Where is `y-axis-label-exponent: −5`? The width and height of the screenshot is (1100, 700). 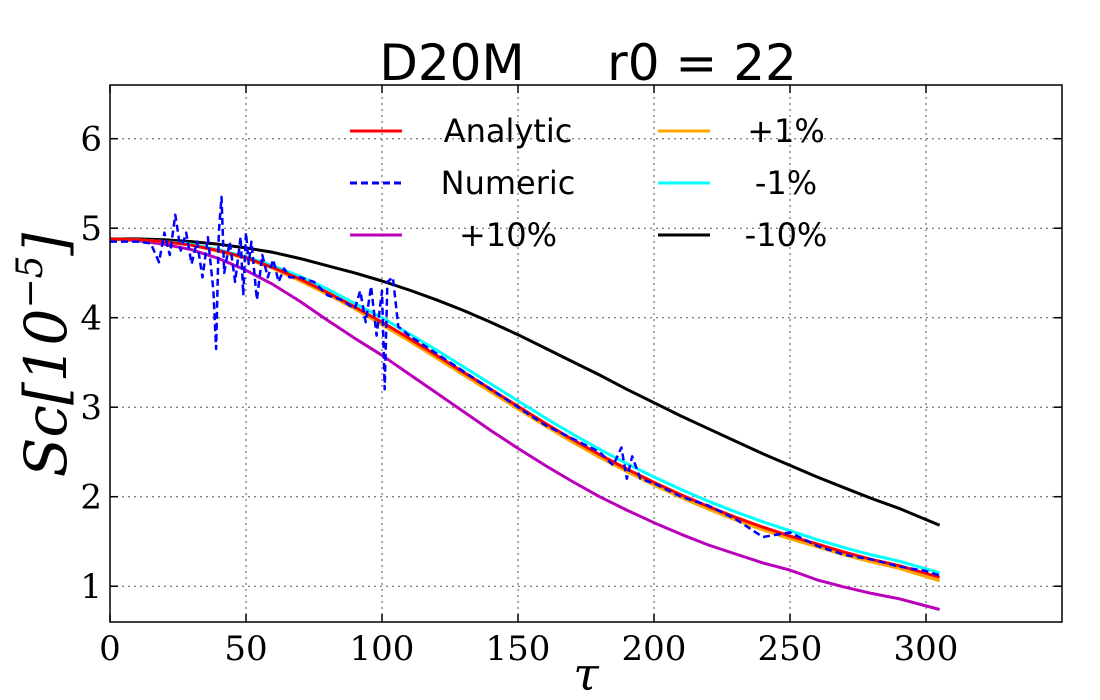 y-axis-label-exponent: −5 is located at coordinates (30, 281).